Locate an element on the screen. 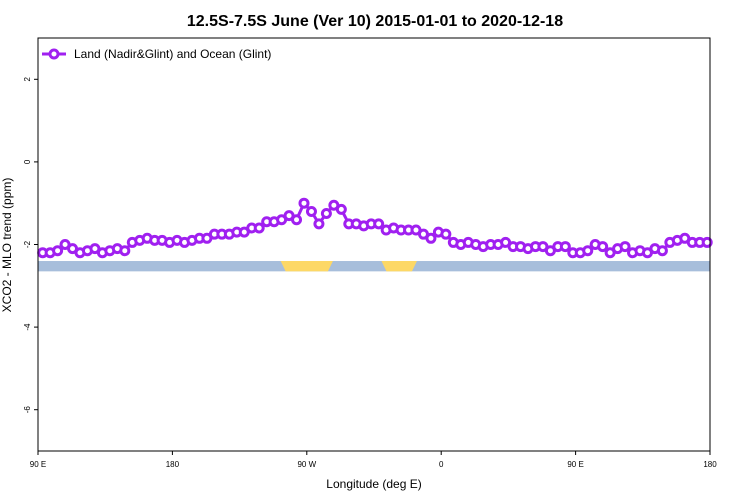 This screenshot has width=750, height=500. y-tick-label: 2 is located at coordinates (27, 79).